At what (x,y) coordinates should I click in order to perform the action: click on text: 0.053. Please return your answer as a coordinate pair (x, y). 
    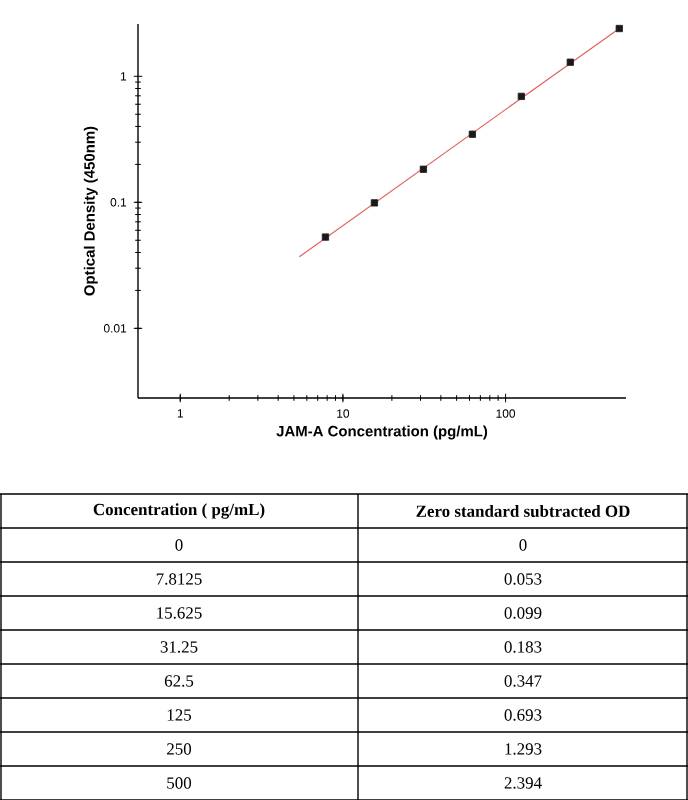
    Looking at the image, I should click on (523, 579).